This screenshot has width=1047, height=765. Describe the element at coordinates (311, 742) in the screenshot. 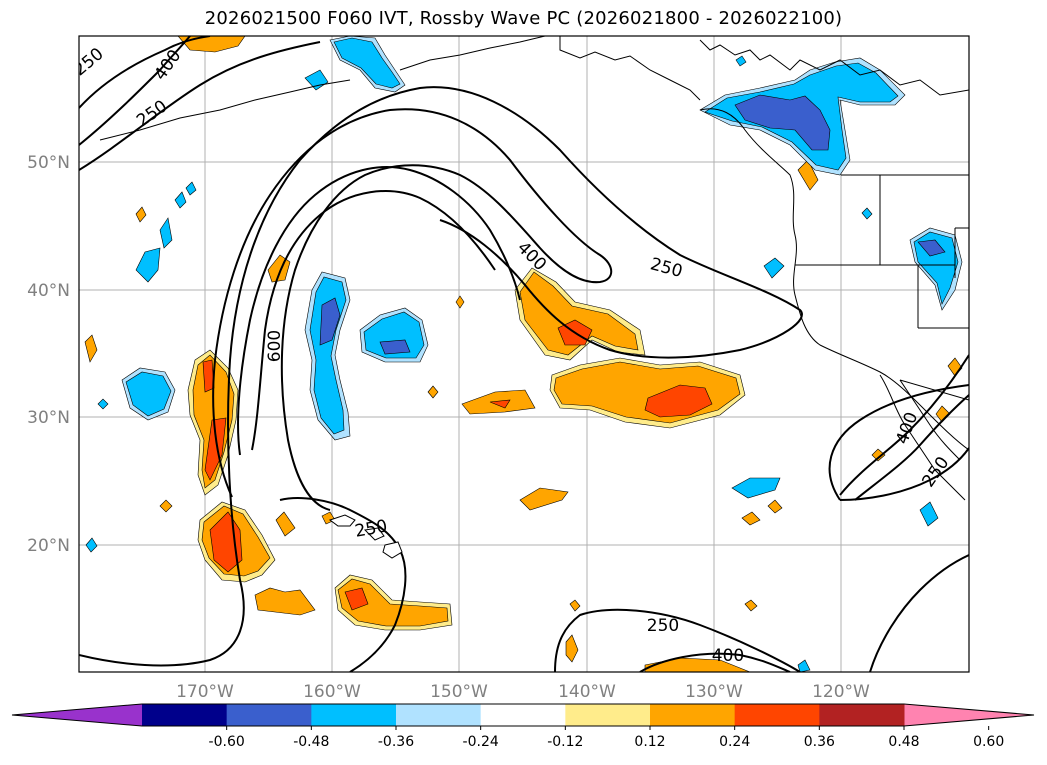

I see `colorbar-tick-label: -0.48` at that location.